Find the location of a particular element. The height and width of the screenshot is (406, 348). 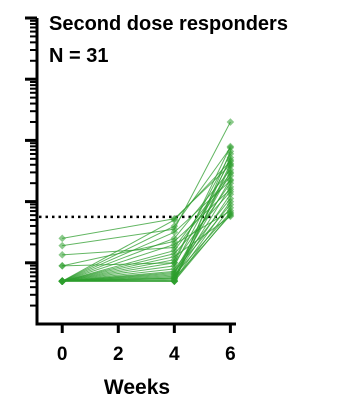

x-tick-label: 0 is located at coordinates (62, 354).